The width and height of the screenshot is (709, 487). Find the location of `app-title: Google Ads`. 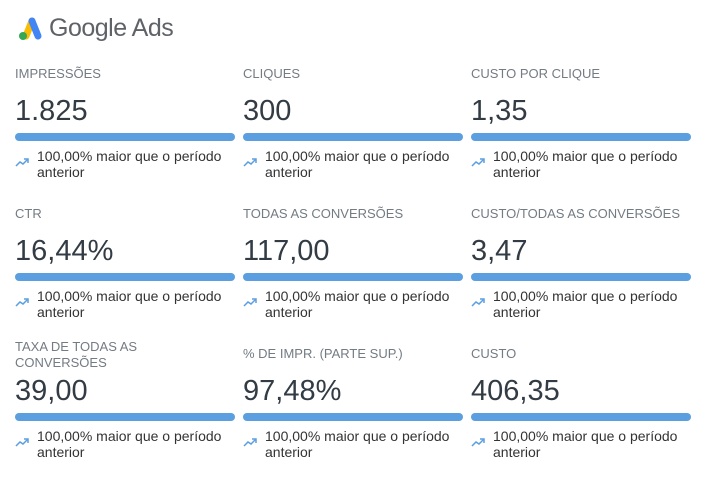

app-title: Google Ads is located at coordinates (111, 28).